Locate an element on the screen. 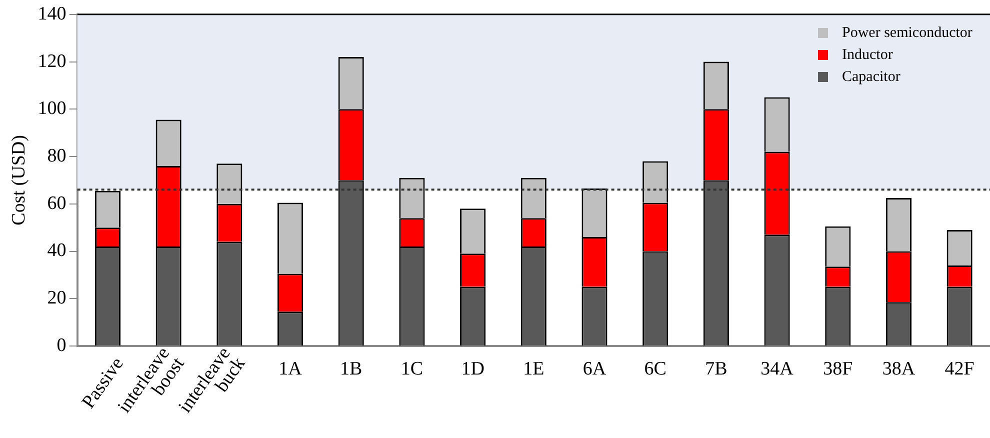  y-axis-title: Cost (USD) is located at coordinates (19, 180).